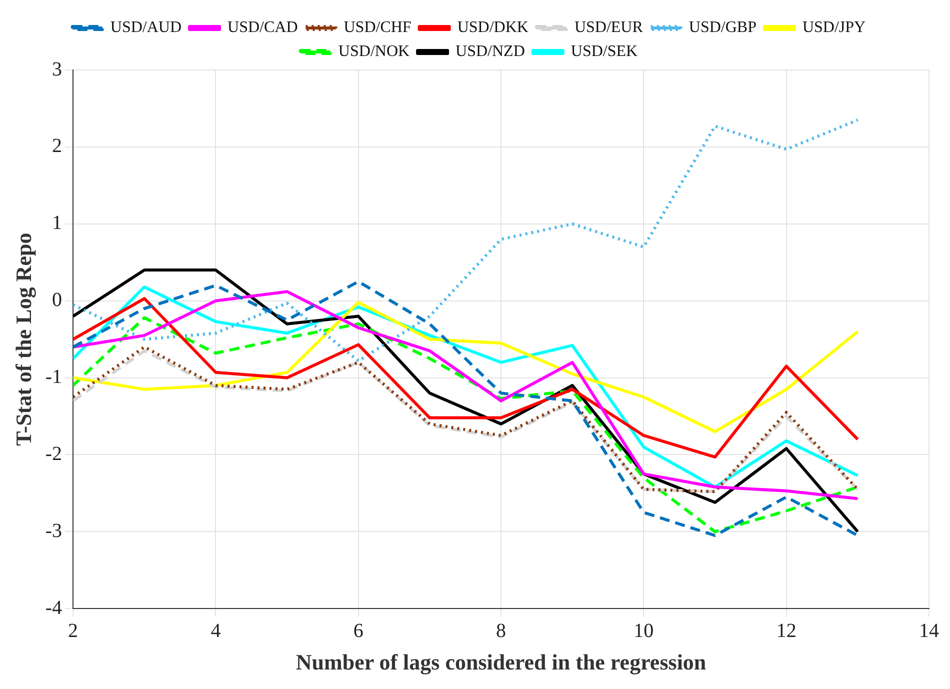 Image resolution: width=950 pixels, height=689 pixels. What do you see at coordinates (73, 631) in the screenshot?
I see `x-tick-label: 2` at bounding box center [73, 631].